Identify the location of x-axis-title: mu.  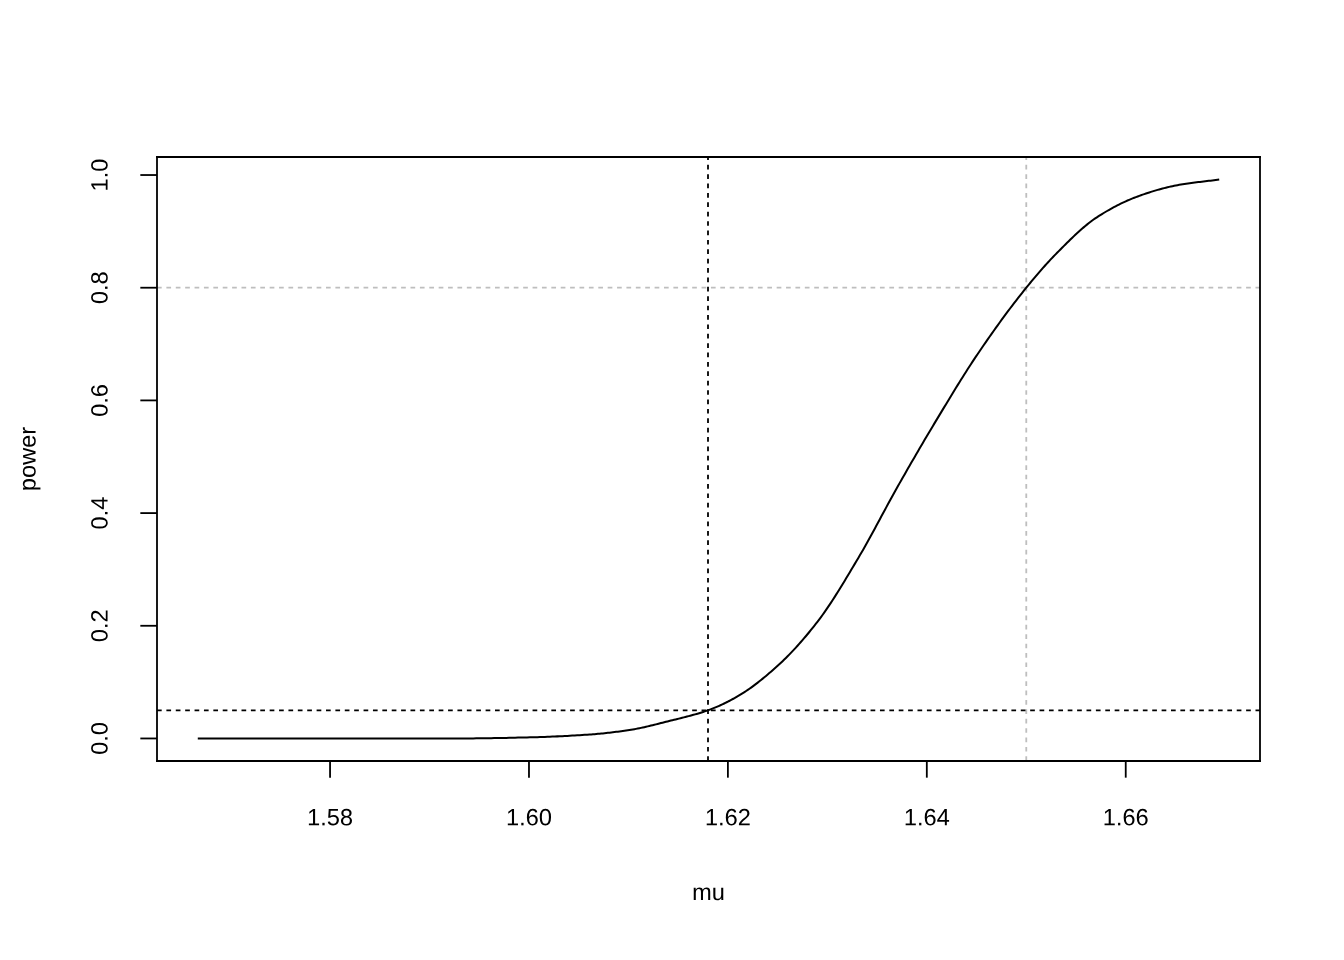
(708, 894).